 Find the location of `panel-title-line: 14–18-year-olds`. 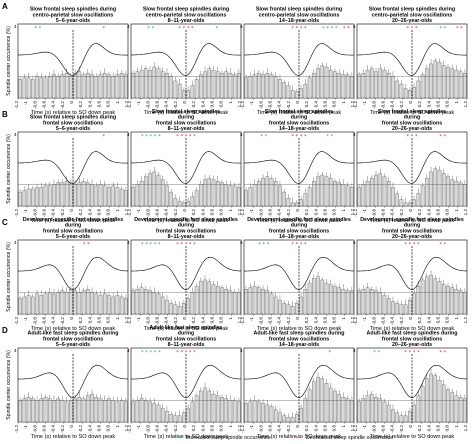

panel-title-line: 14–18-year-olds is located at coordinates (299, 129).